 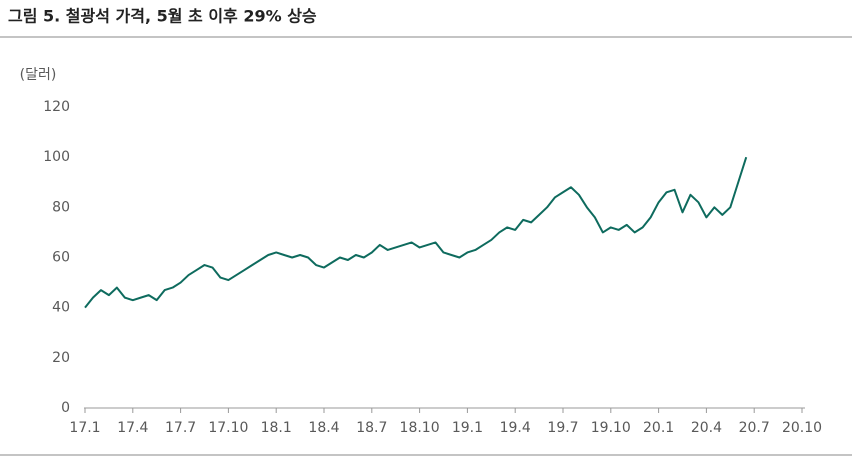 What do you see at coordinates (65, 408) in the screenshot?
I see `y-tick-label: 0` at bounding box center [65, 408].